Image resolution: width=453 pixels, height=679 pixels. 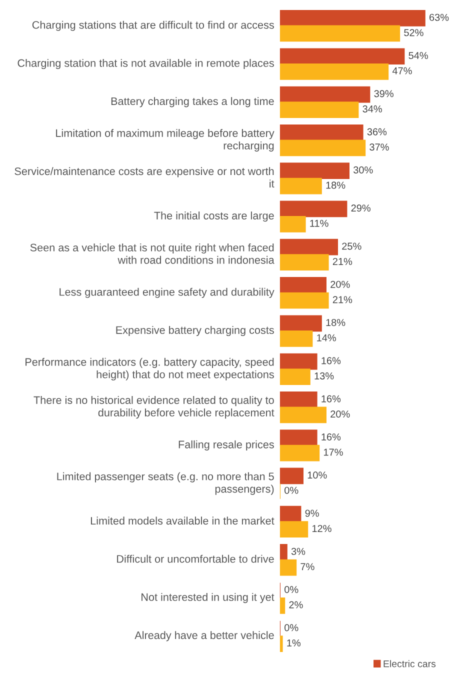 I want to click on data-label: 34%, so click(x=372, y=108).